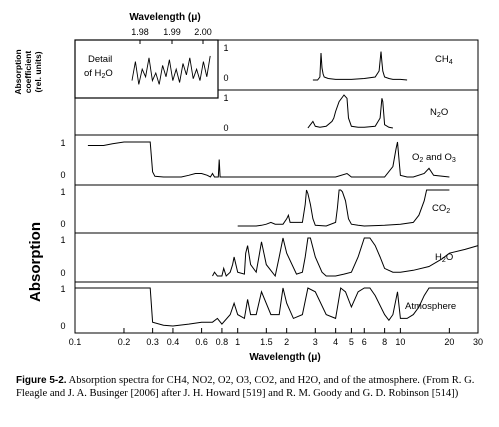 This screenshot has width=499, height=427. Describe the element at coordinates (449, 342) in the screenshot. I see `x-tick-label: 20` at that location.